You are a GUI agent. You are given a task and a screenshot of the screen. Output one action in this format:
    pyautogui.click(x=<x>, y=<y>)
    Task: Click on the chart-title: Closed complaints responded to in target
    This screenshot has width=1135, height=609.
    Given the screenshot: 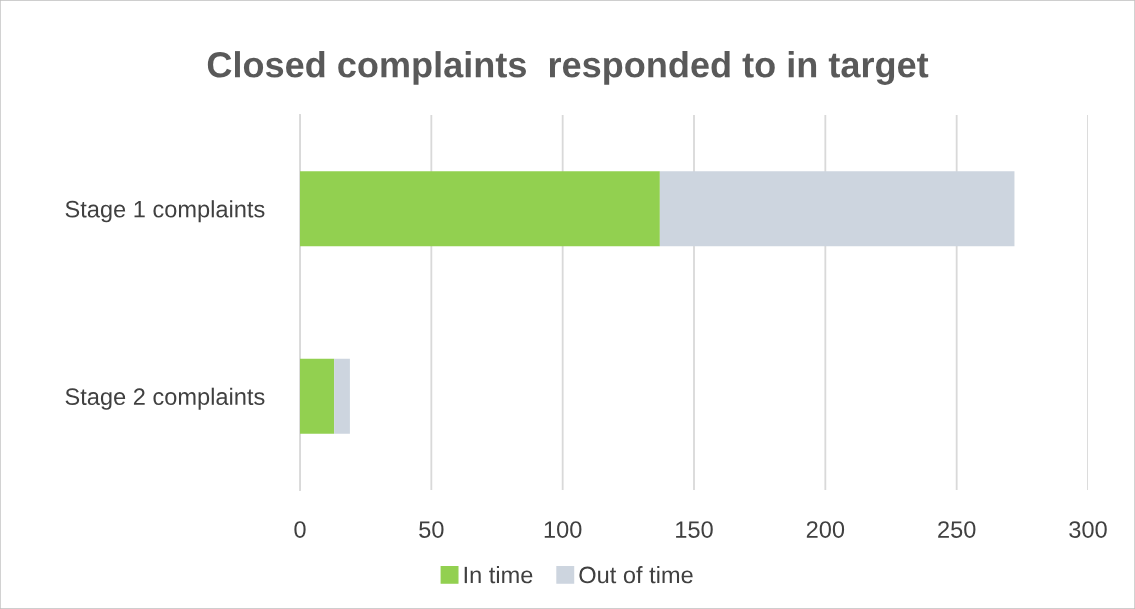 What is the action you would take?
    pyautogui.click(x=568, y=68)
    